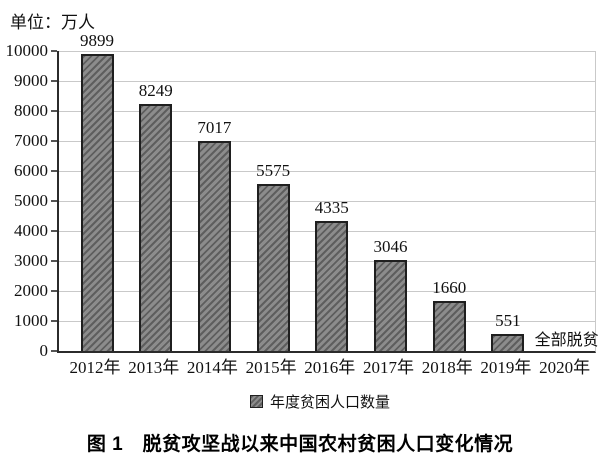 The height and width of the screenshot is (463, 600). I want to click on x-tick-label-2013年: 2013年, so click(154, 367).